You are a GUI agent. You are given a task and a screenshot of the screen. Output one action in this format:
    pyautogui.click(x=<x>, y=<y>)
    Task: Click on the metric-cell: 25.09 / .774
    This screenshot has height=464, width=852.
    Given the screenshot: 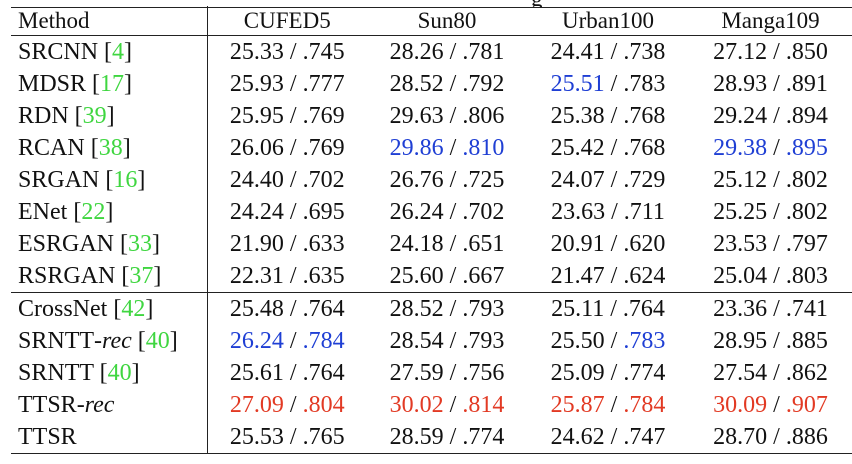 What is the action you would take?
    pyautogui.click(x=608, y=373)
    